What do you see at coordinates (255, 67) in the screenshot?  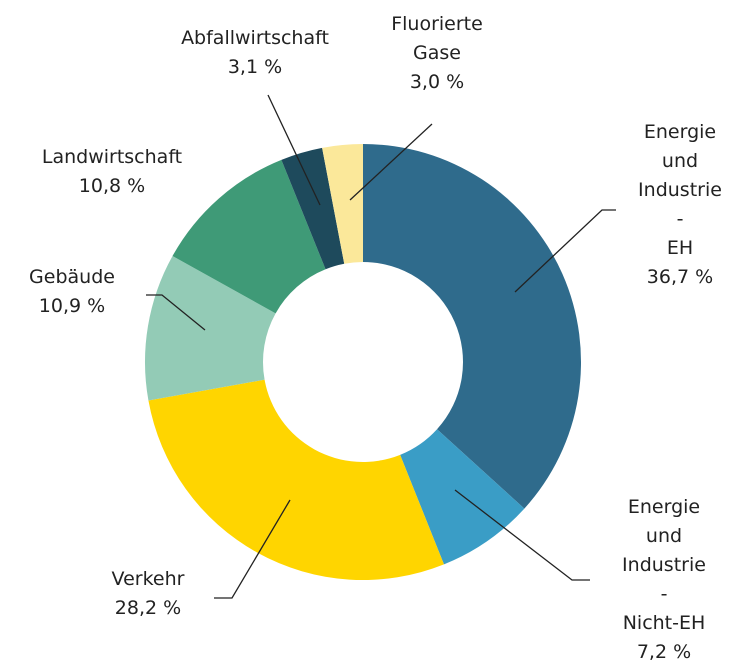 I see `value-label: 3,1 %` at bounding box center [255, 67].